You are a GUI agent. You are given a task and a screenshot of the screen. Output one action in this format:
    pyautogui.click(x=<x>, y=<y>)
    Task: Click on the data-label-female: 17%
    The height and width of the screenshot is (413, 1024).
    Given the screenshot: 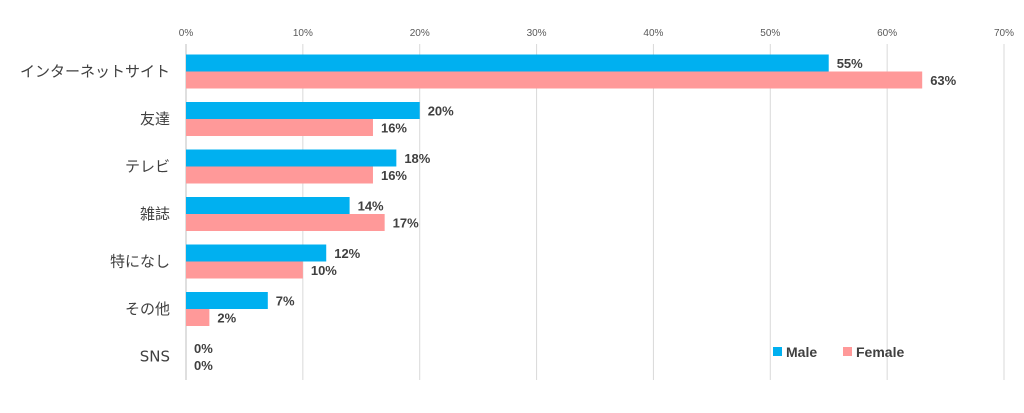 What is the action you would take?
    pyautogui.click(x=406, y=223)
    